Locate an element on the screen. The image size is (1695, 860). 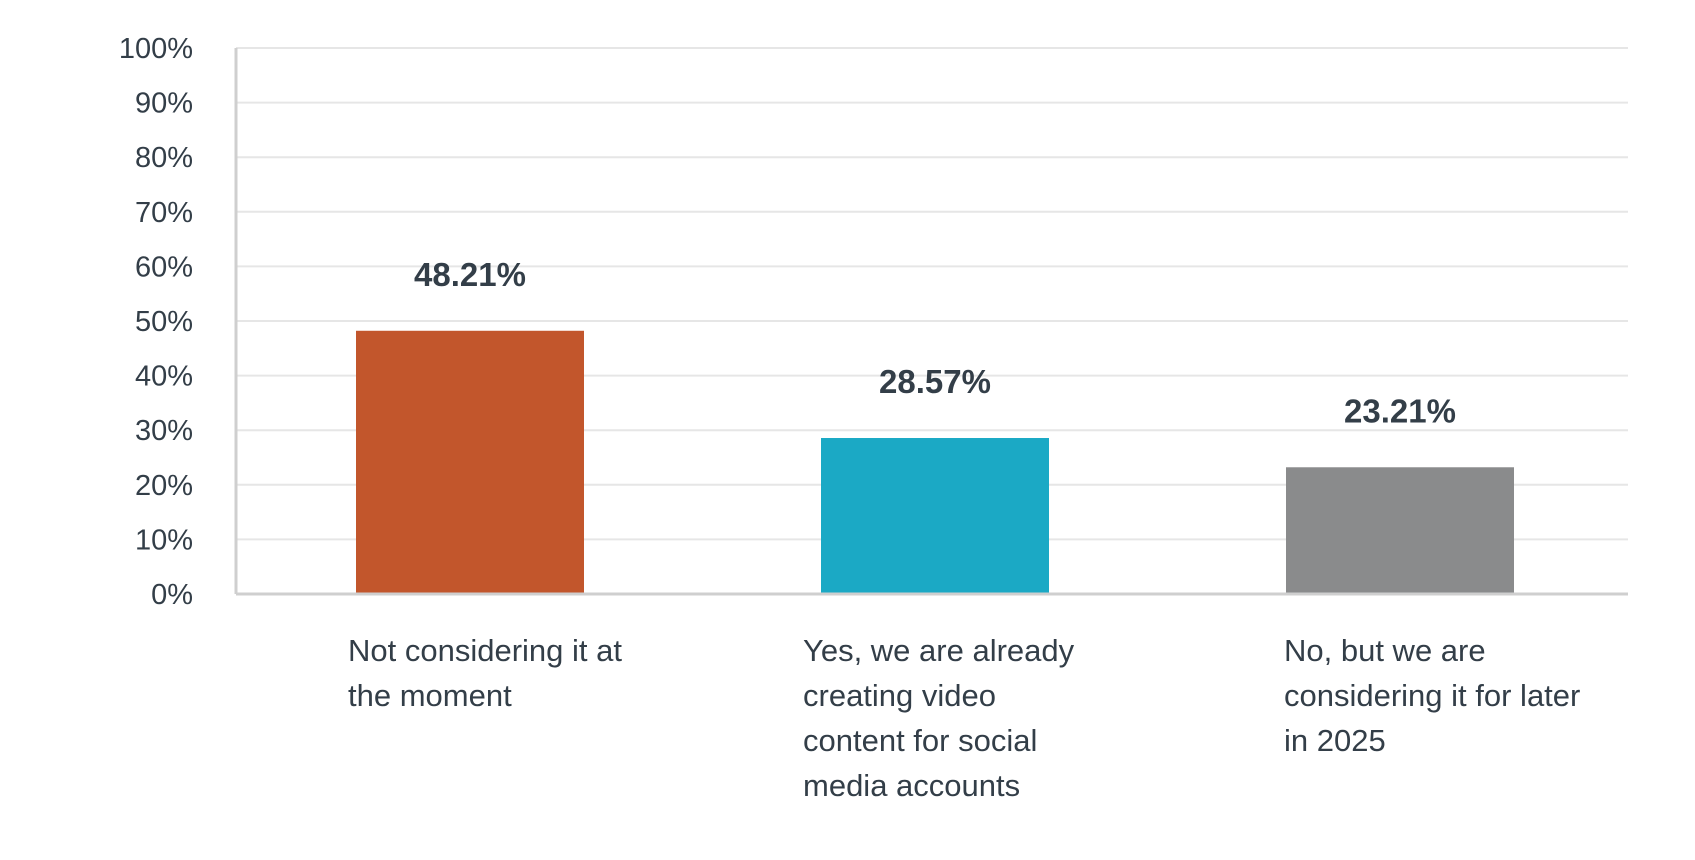
data-label-1: 48.21% is located at coordinates (470, 274).